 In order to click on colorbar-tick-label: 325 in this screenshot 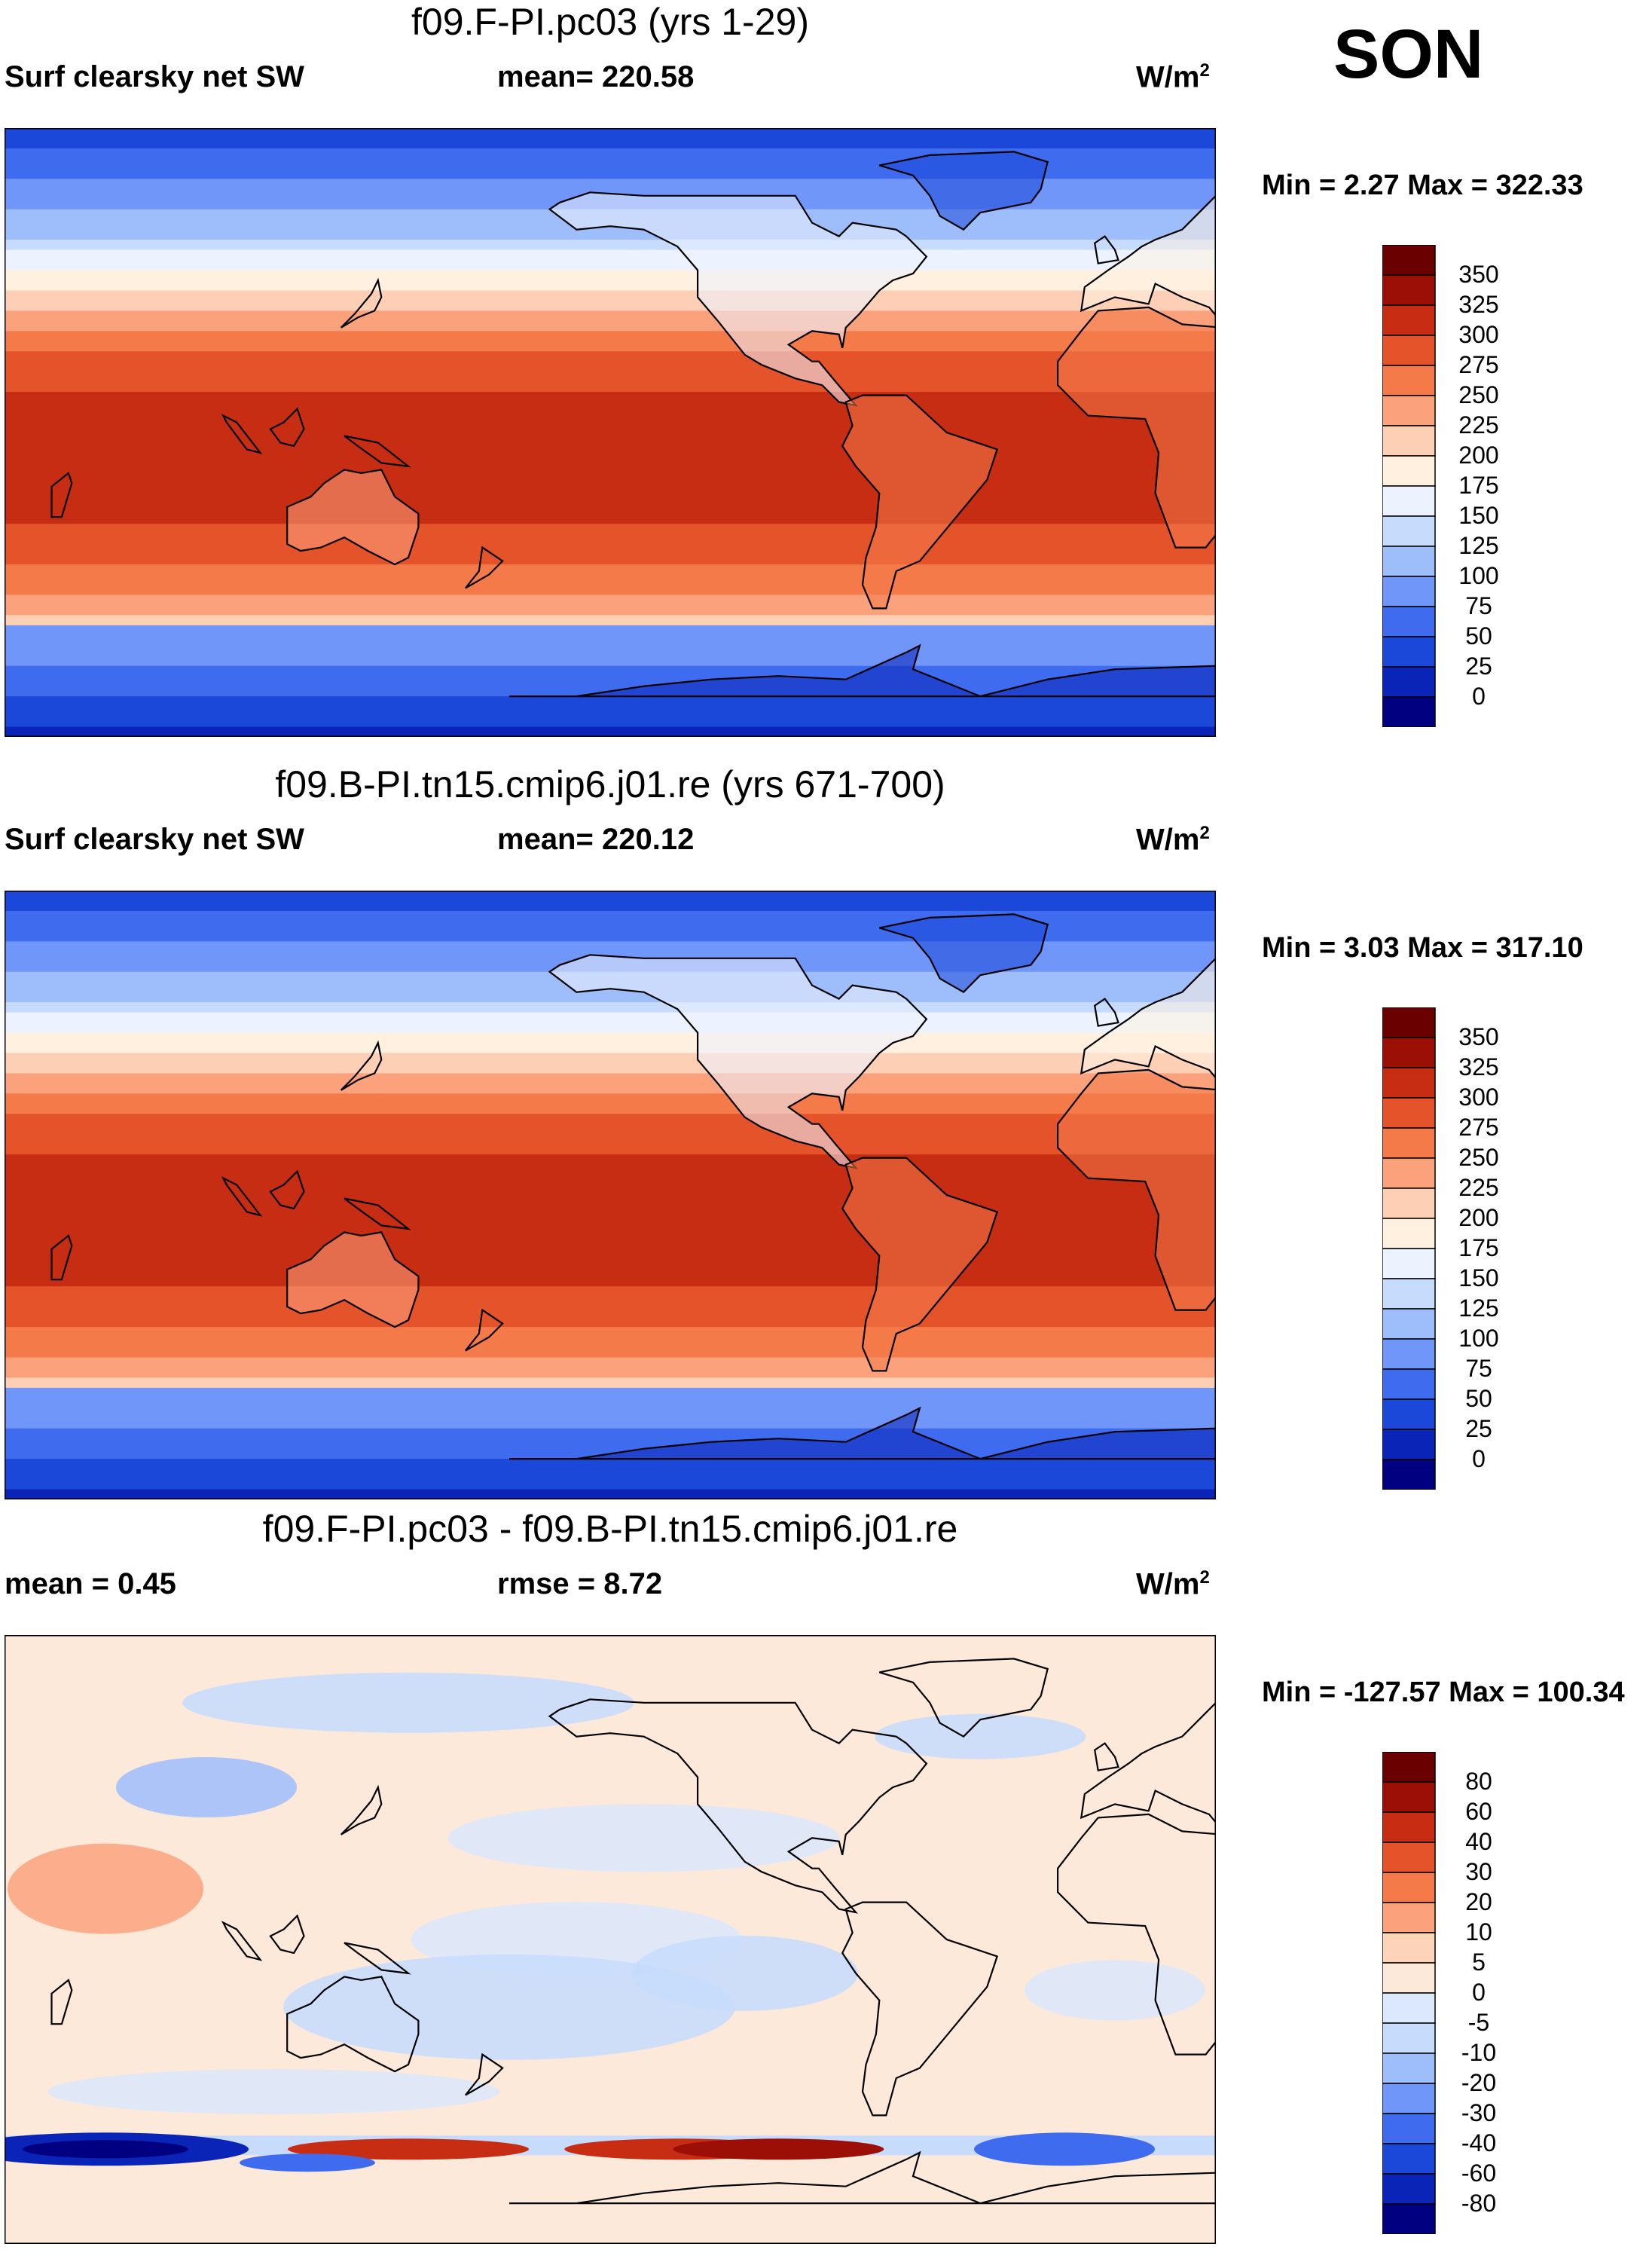, I will do `click(1478, 1067)`.